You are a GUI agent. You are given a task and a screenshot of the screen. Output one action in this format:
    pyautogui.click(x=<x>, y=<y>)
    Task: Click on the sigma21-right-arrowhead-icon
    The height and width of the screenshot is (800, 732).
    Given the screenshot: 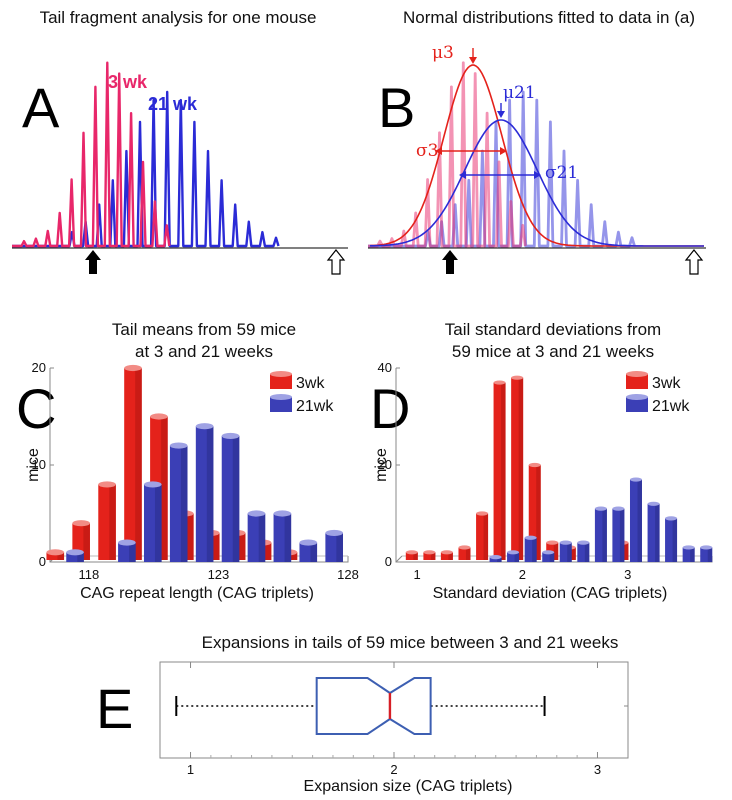 What is the action you would take?
    pyautogui.click(x=537, y=175)
    